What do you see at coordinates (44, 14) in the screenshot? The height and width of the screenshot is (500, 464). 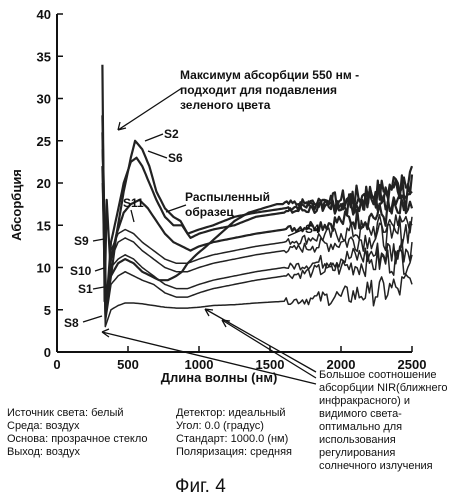 I see `y-tick-label: 40` at bounding box center [44, 14].